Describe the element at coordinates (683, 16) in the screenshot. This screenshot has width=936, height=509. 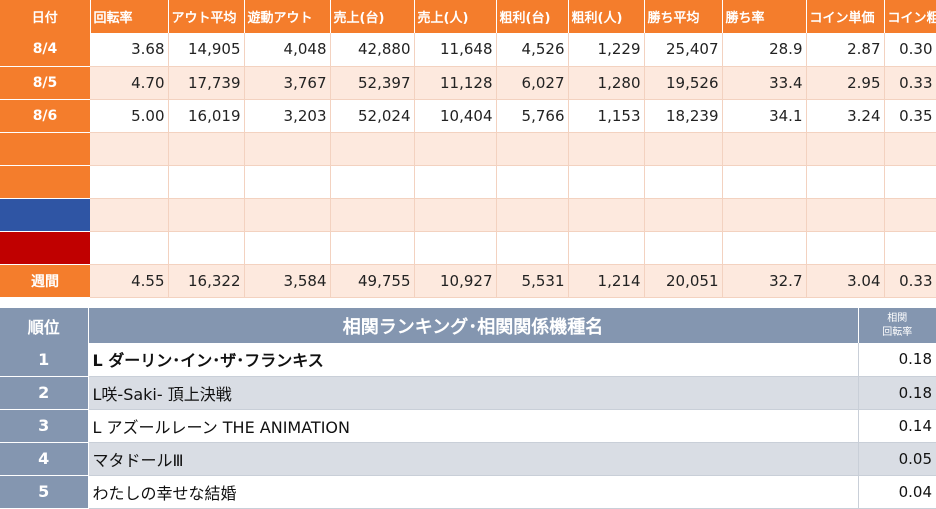
I see `header-win-average: 勝ち平均` at that location.